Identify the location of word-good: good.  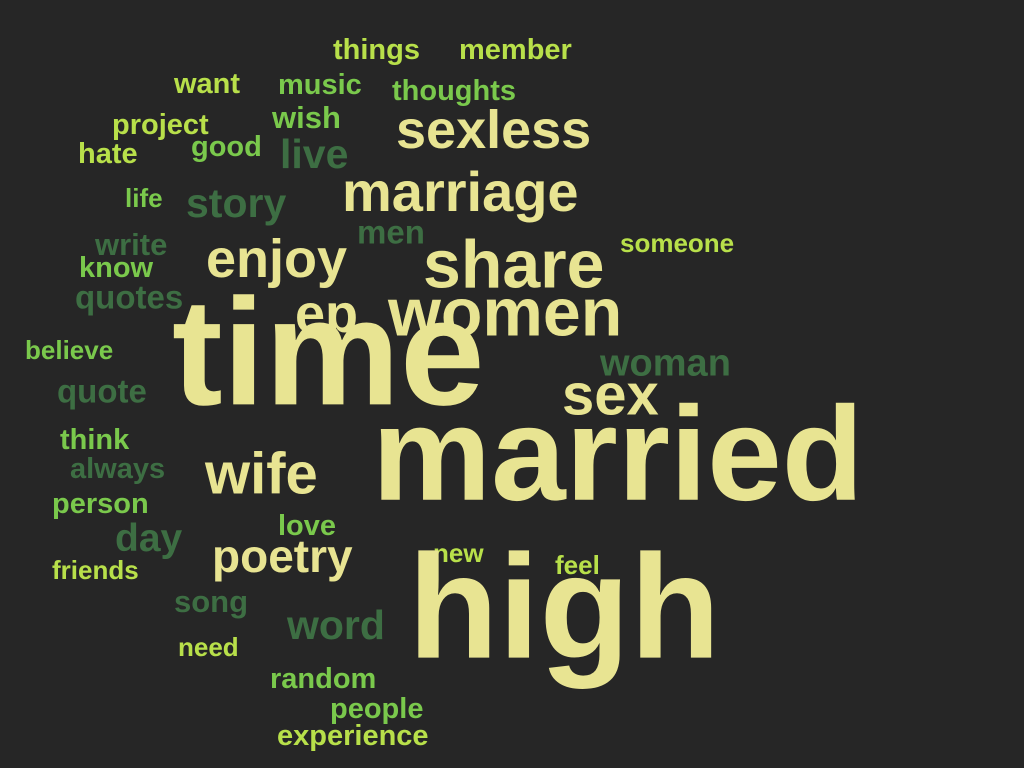
(226, 146).